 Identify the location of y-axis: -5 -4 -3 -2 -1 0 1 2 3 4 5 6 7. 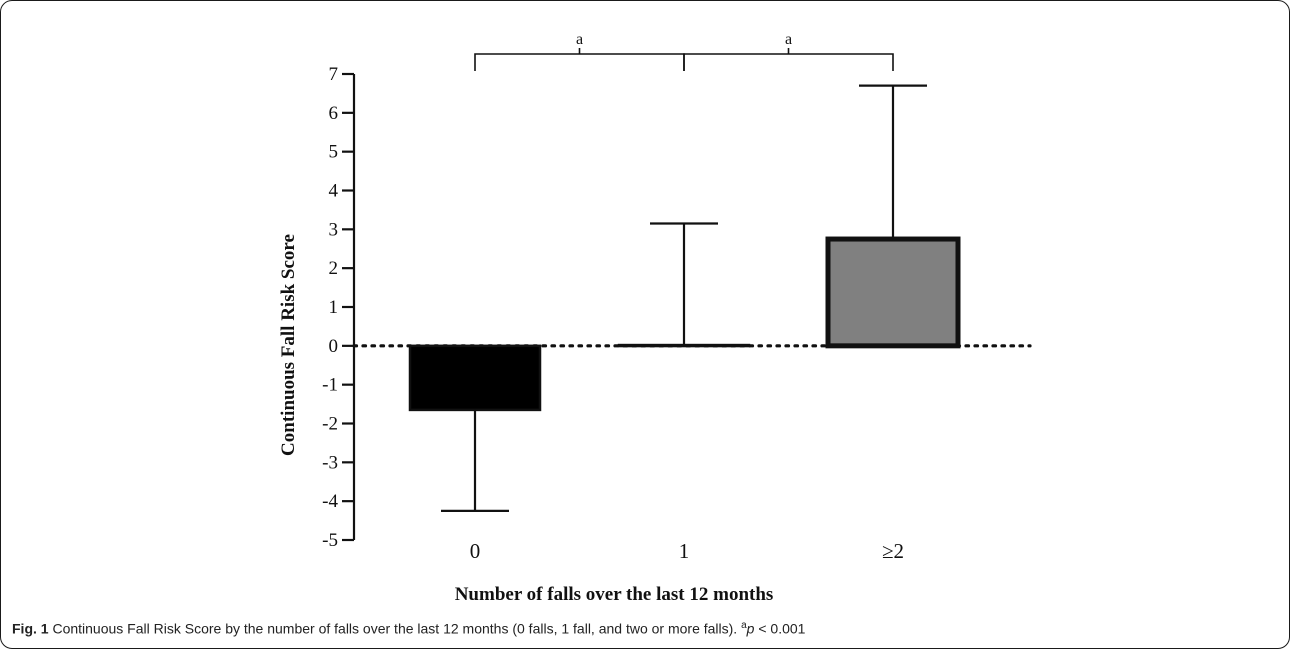
(339, 307).